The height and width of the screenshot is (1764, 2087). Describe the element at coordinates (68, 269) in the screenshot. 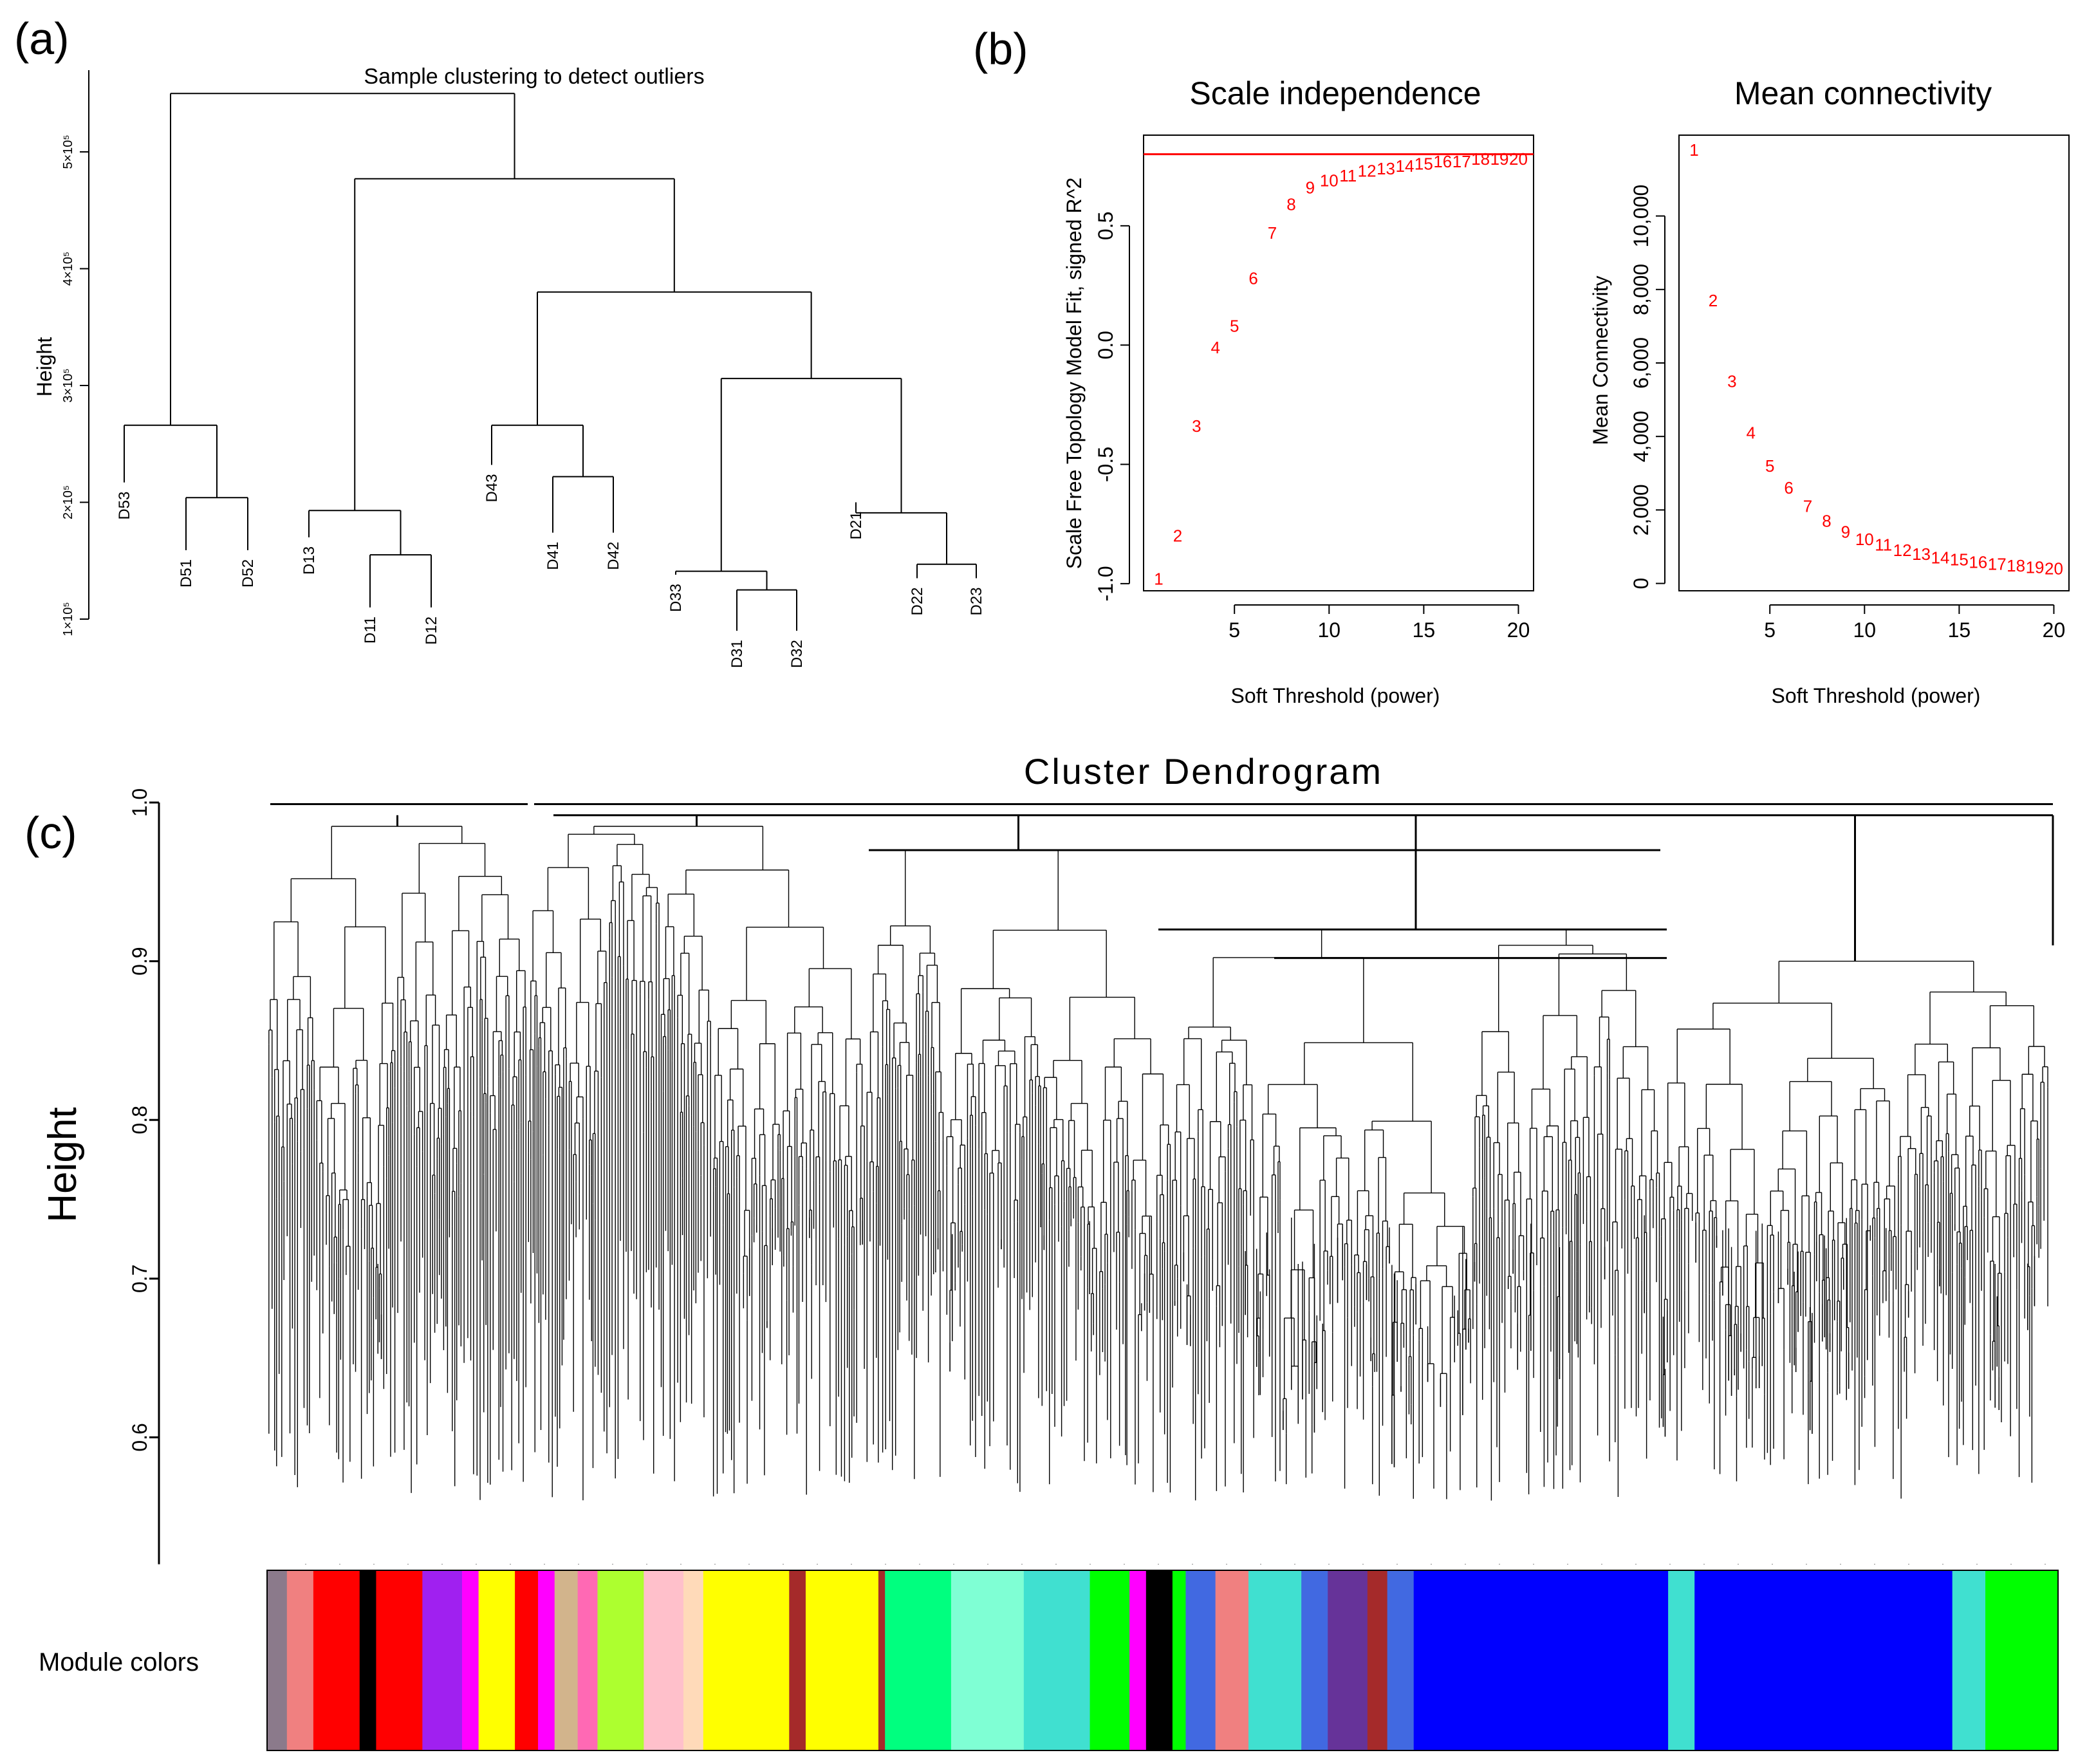

I see `y-tick-label: 4×10⁵` at that location.